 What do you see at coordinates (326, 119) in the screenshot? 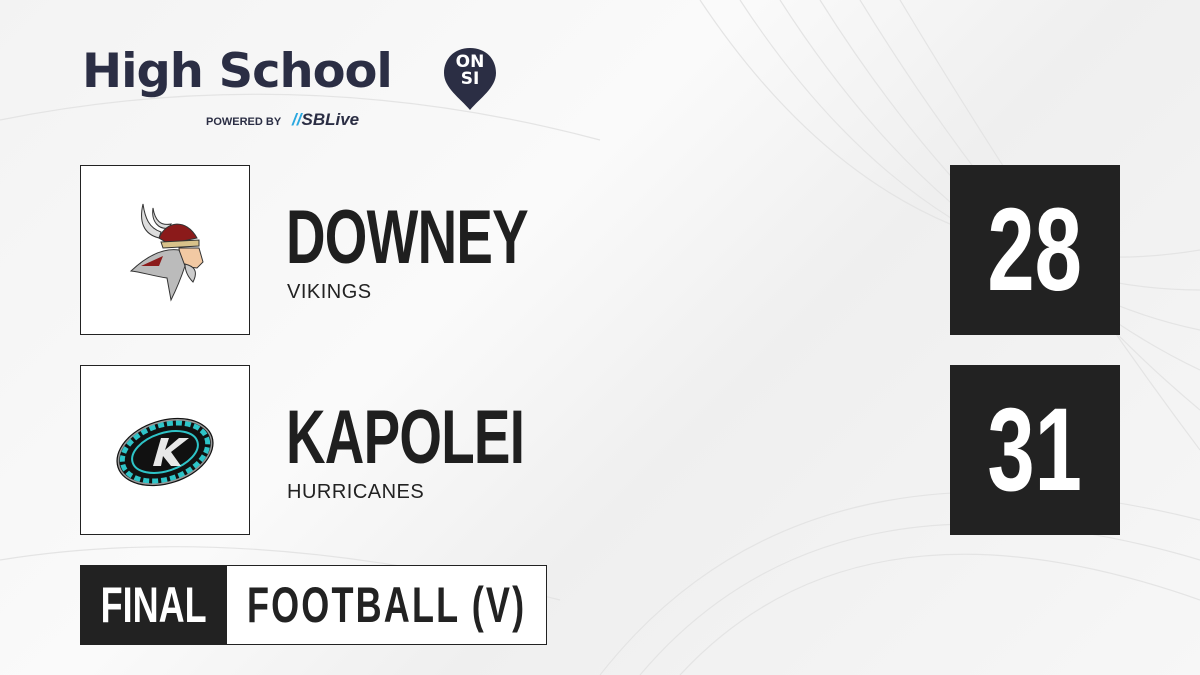
I see `sblive-logo: //SBLive` at bounding box center [326, 119].